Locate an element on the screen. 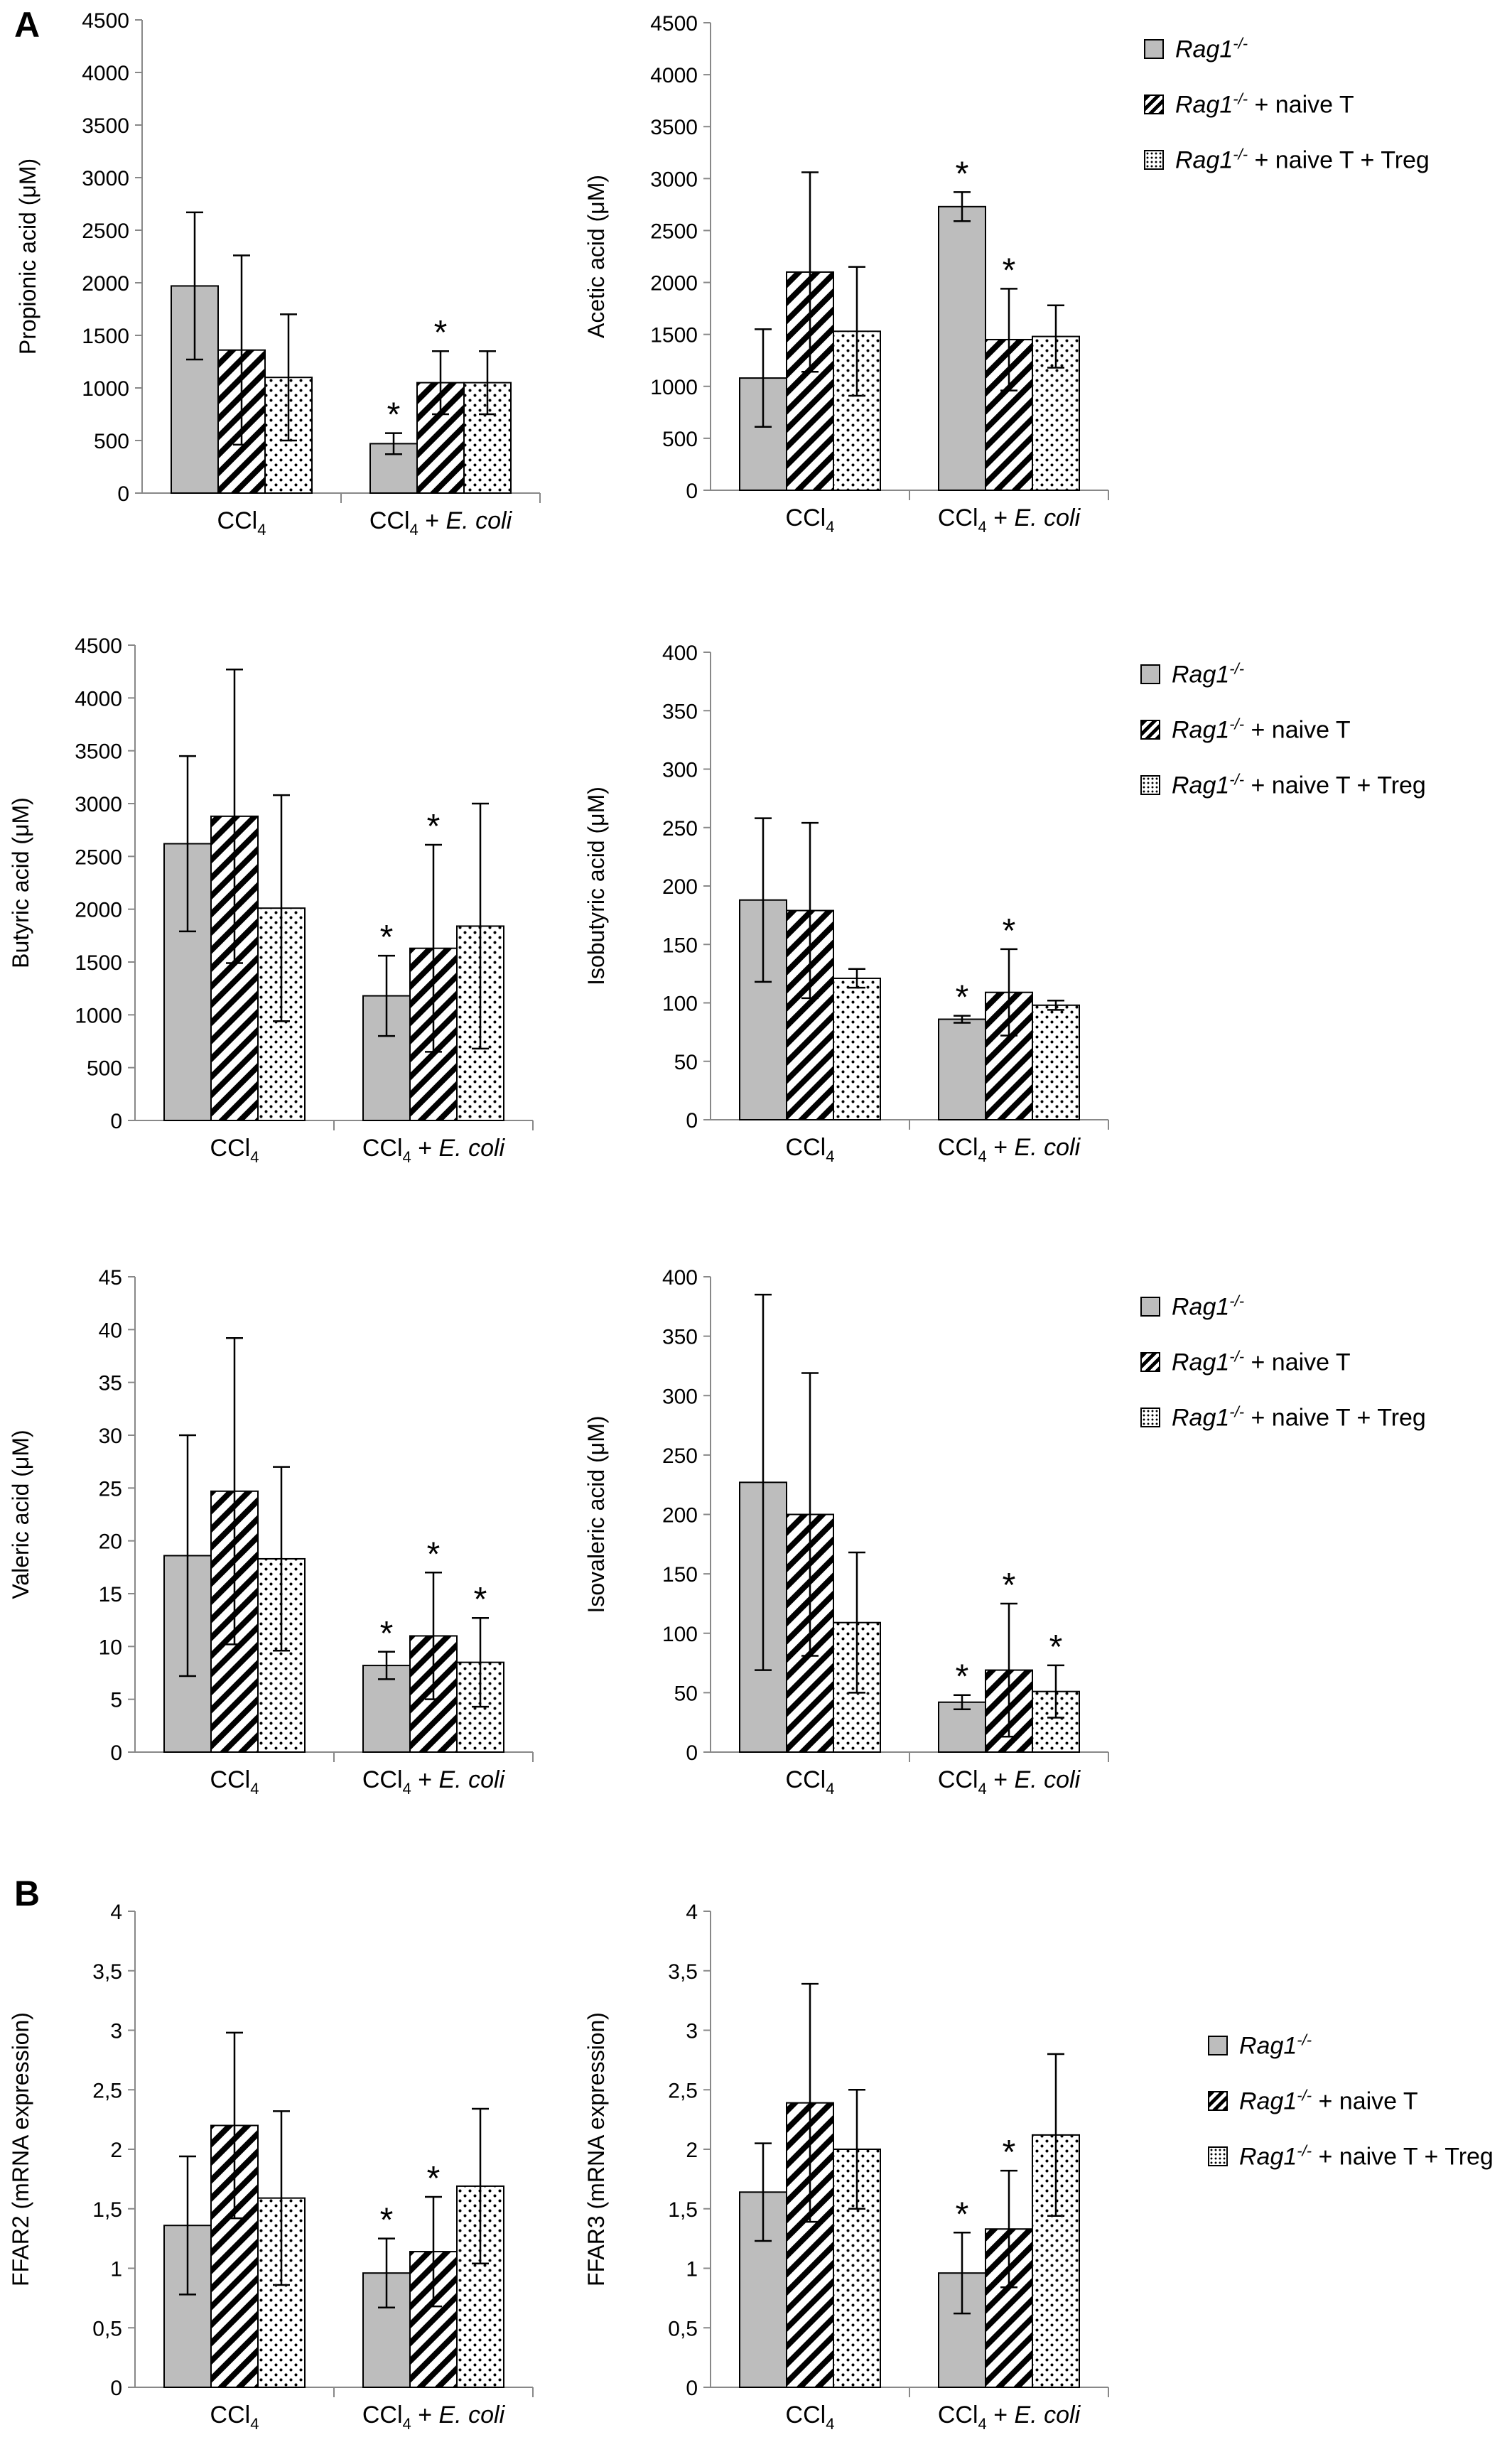 This screenshot has width=1512, height=2442. y-tick-label: 200 is located at coordinates (680, 887).